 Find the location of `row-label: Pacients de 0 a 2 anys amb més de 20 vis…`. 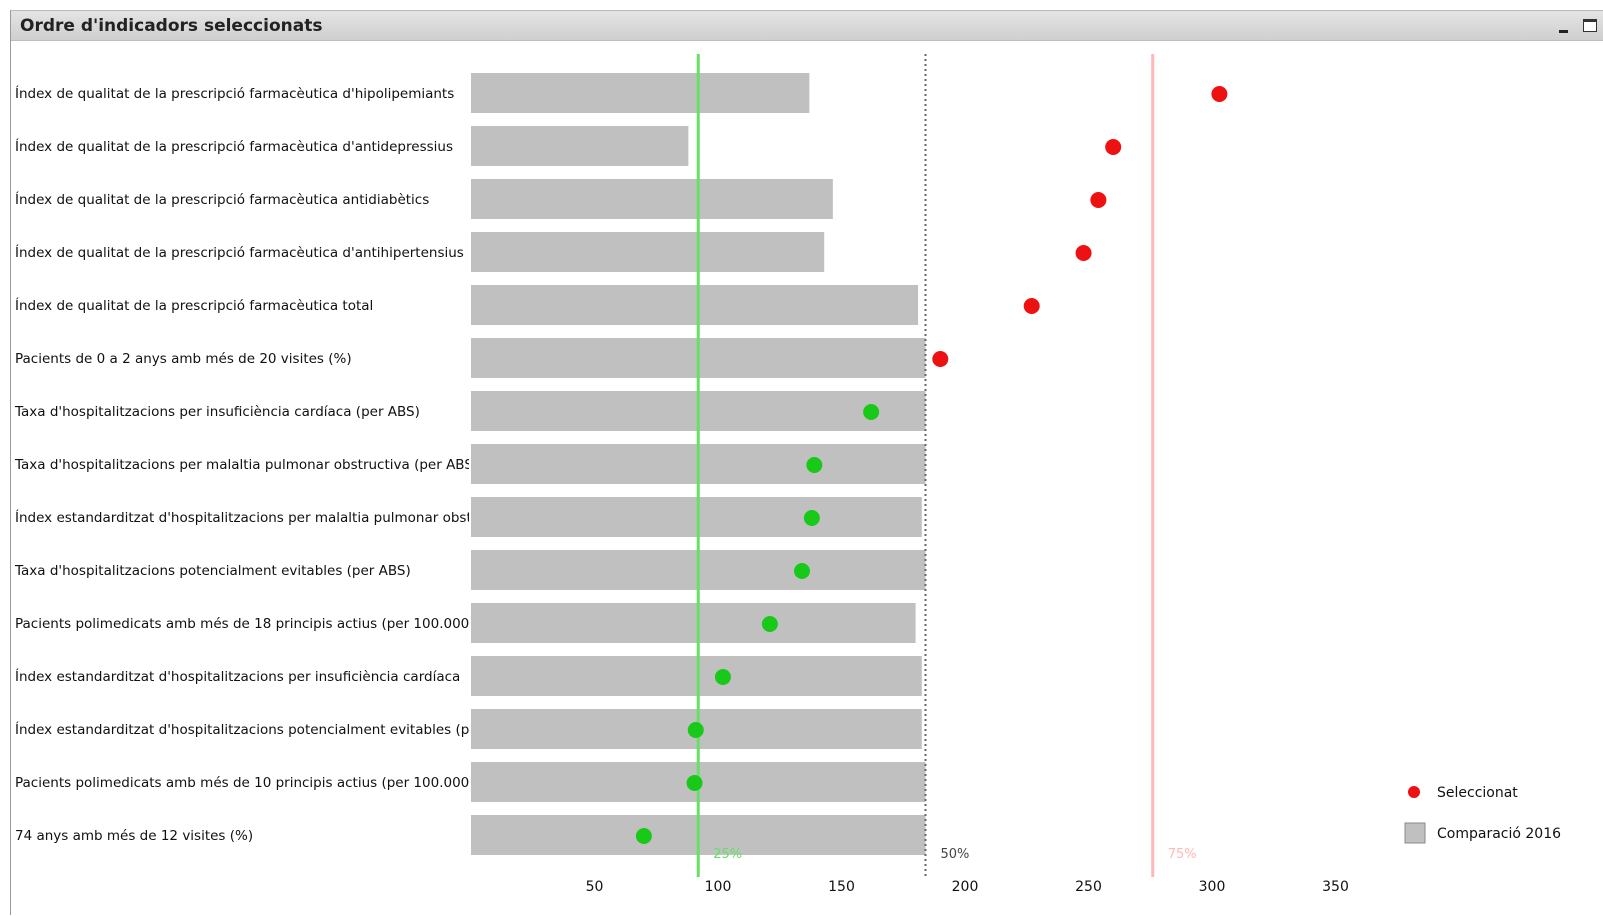

row-label: Pacients de 0 a 2 anys amb més de 20 vis… is located at coordinates (183, 359).